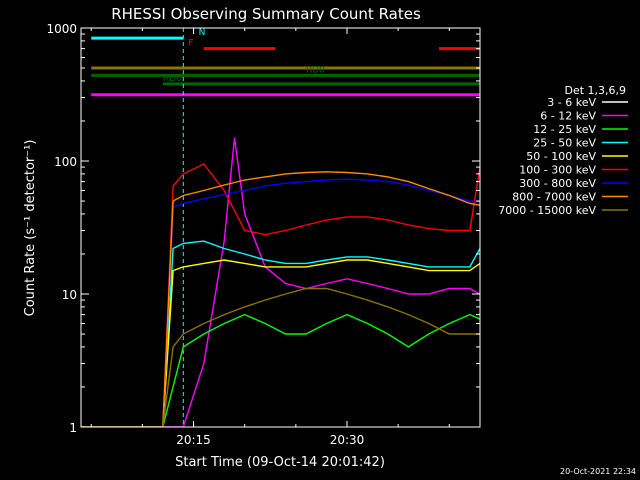 Image resolution: width=640 pixels, height=480 pixels. Describe the element at coordinates (172, 79) in the screenshot. I see `flag-label-rd6: RD6` at that location.